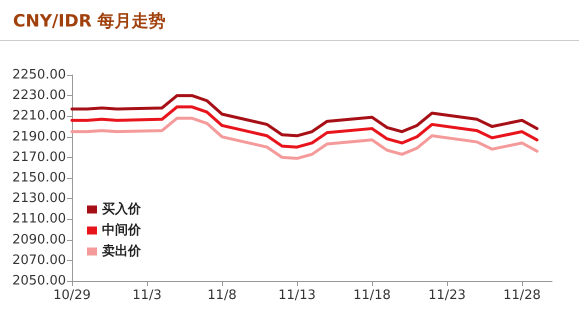 This screenshot has width=579, height=330. Describe the element at coordinates (39, 96) in the screenshot. I see `y-tick-label: 2230.00` at that location.